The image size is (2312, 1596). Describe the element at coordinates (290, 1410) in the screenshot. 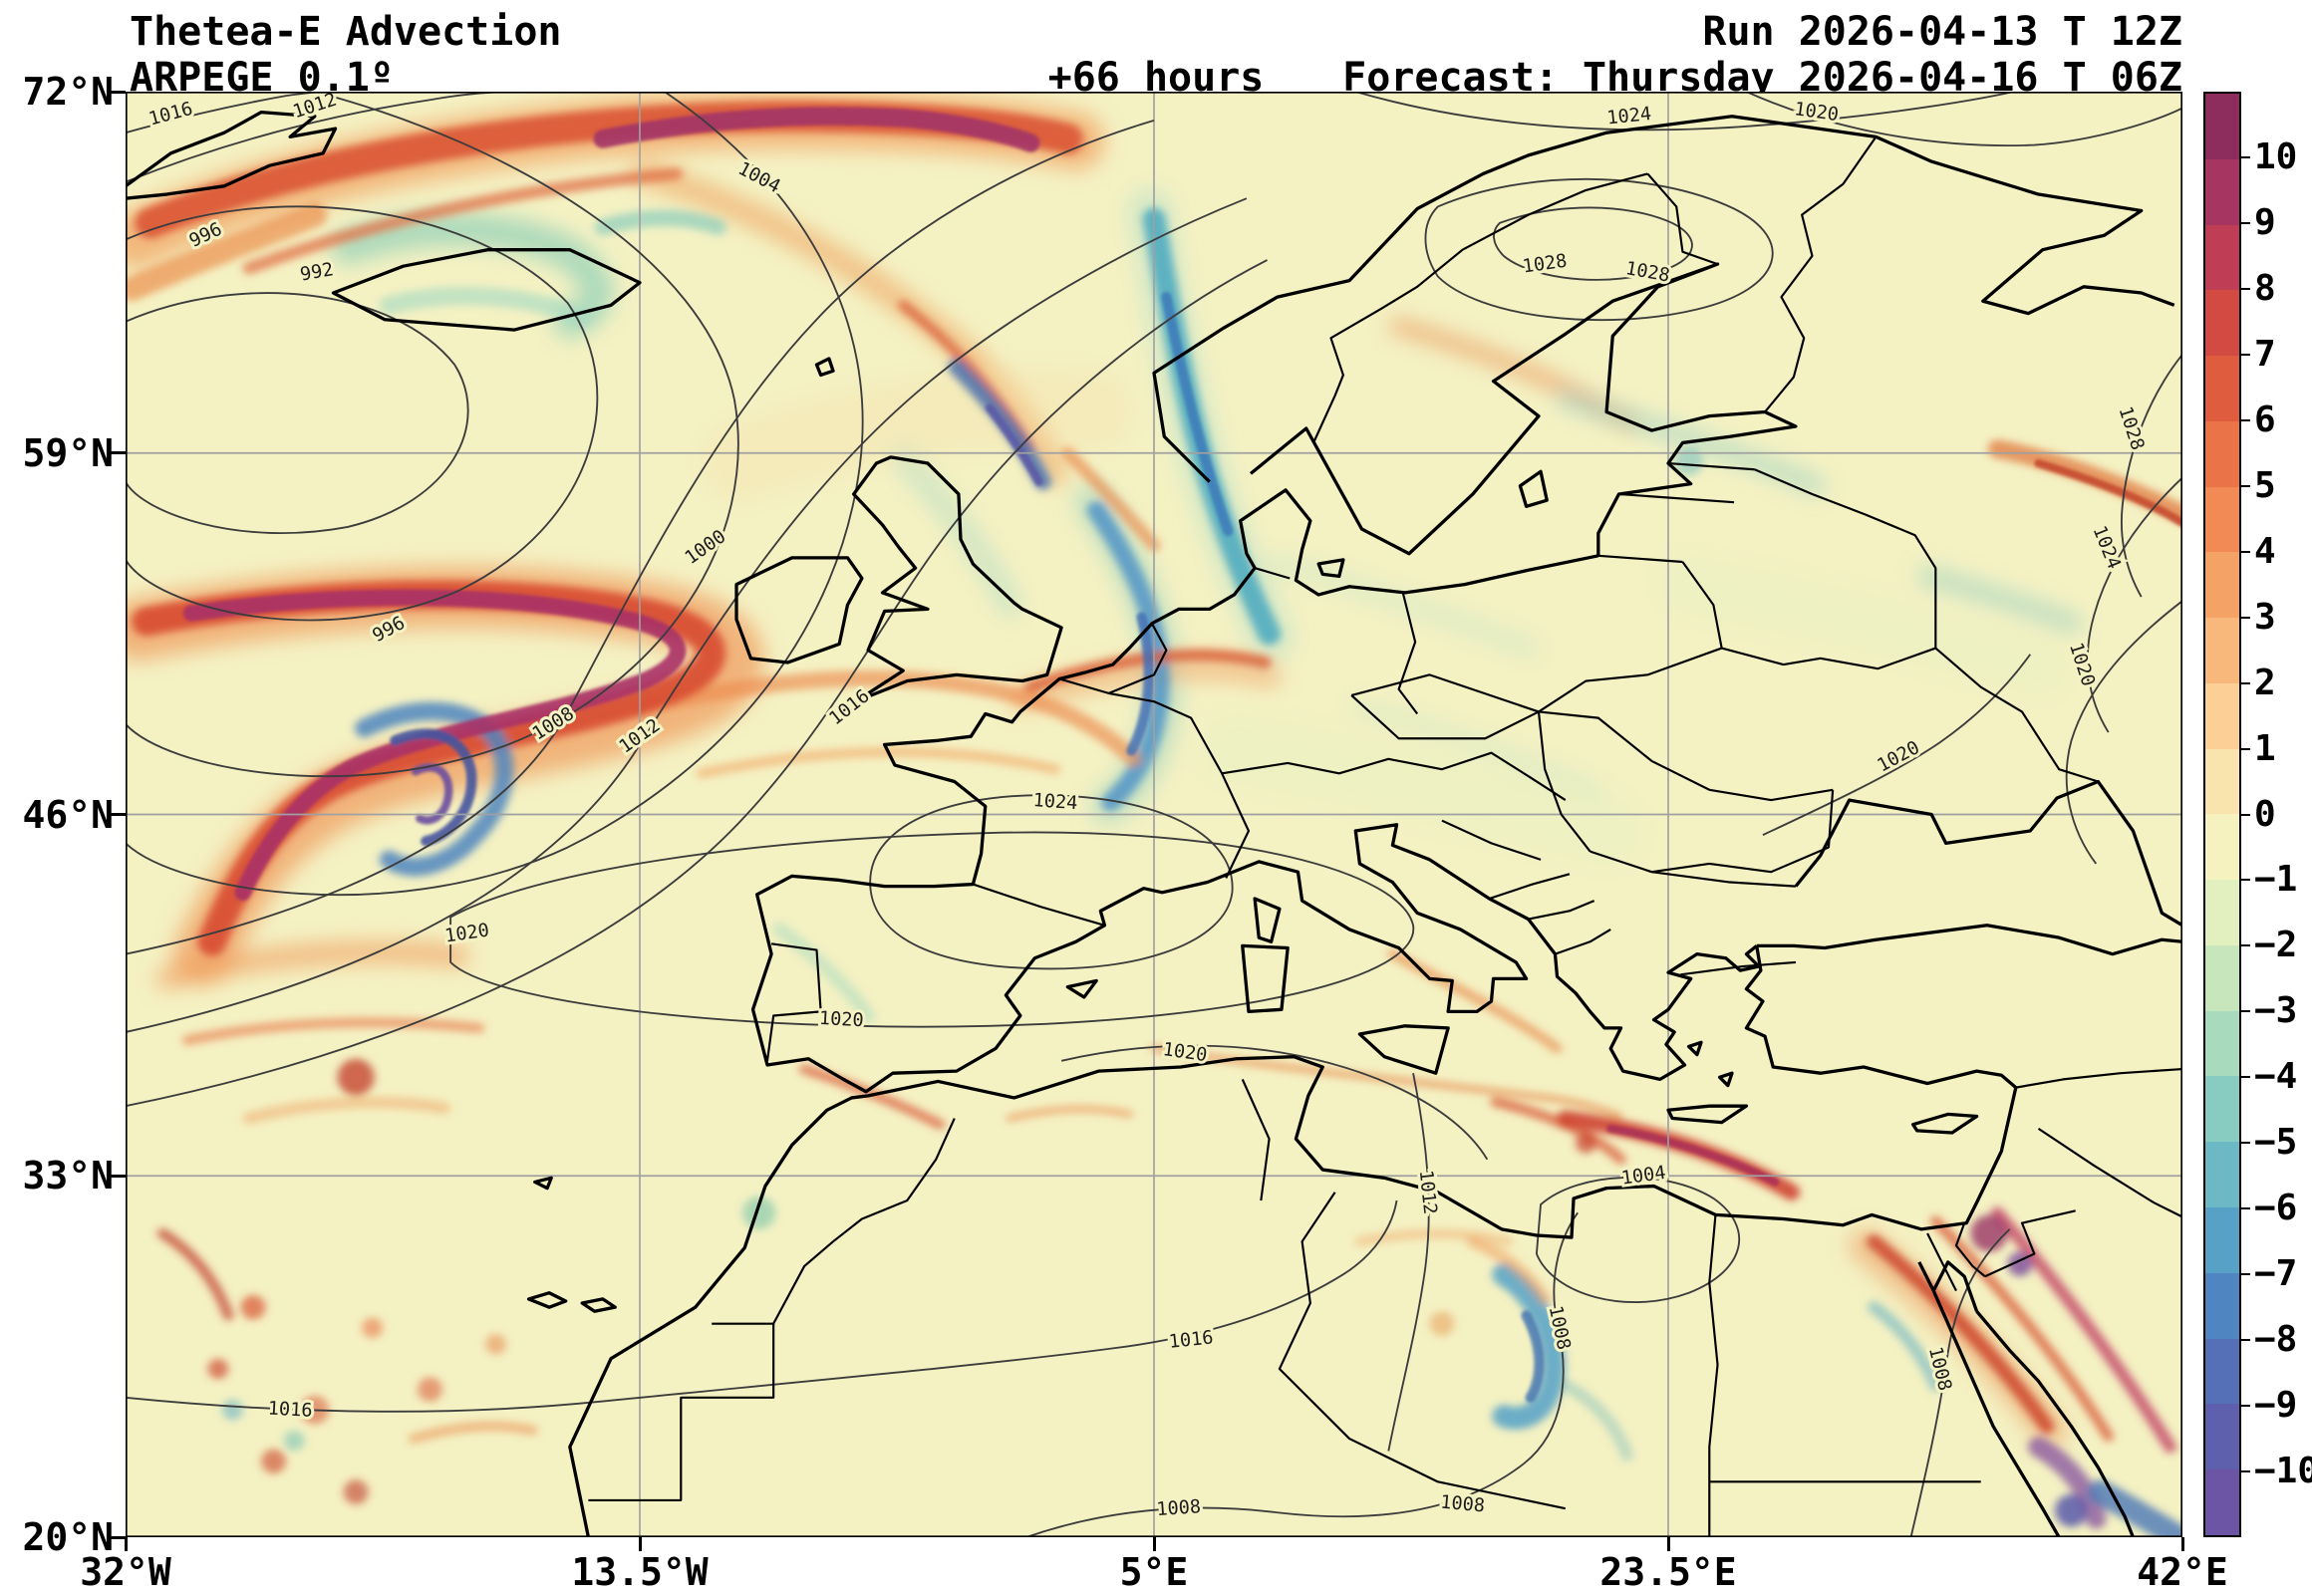

I see `isobar-label: 1016` at that location.